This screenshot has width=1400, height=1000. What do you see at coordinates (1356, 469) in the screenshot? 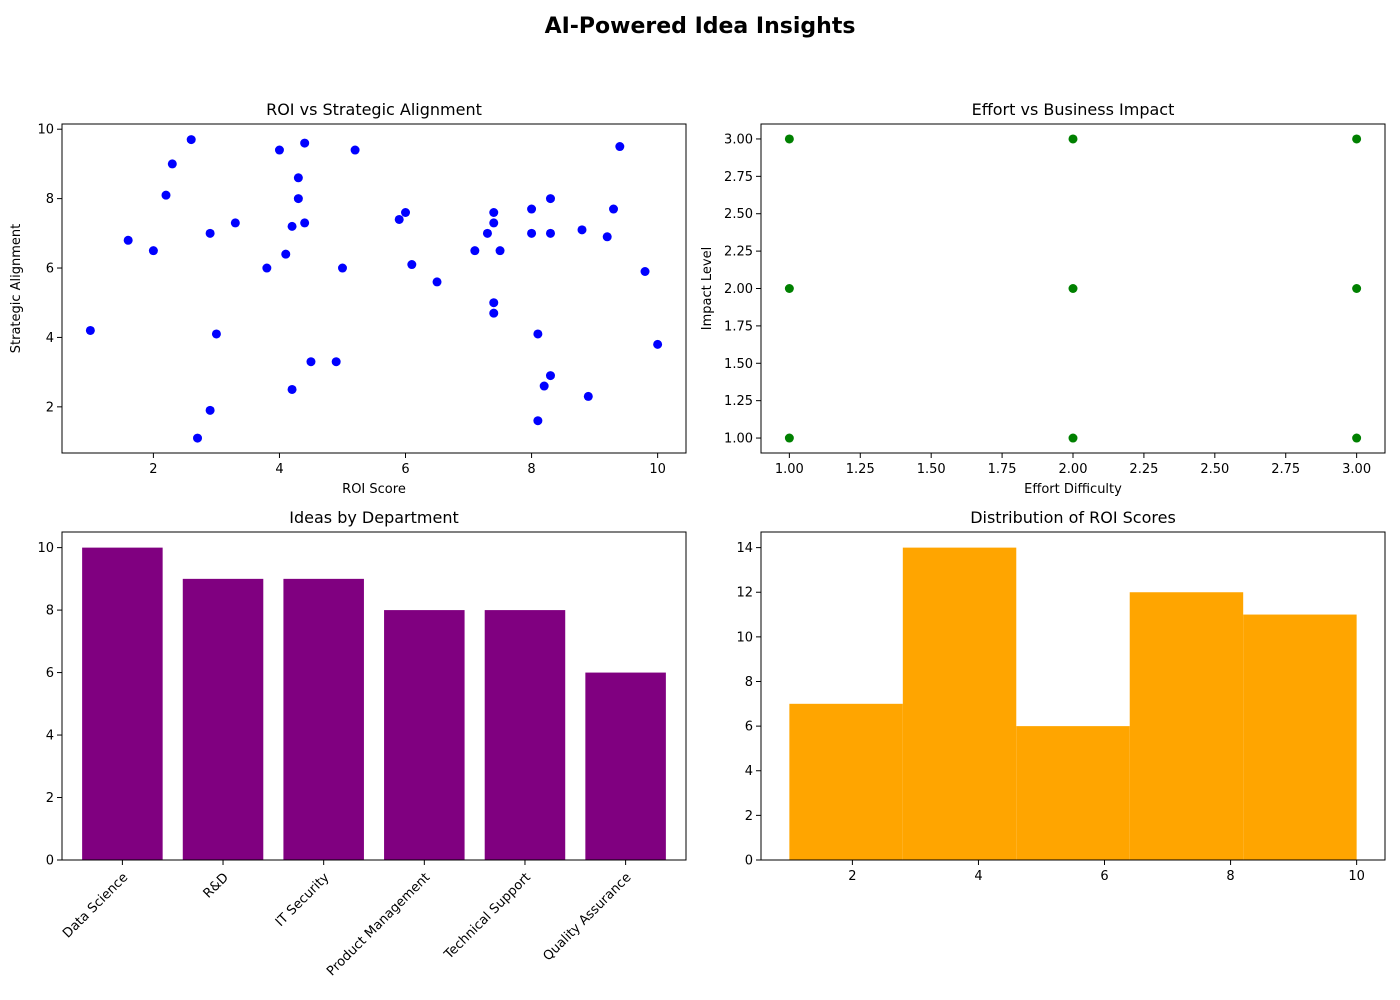
I see `x-tick-label: 3.00` at bounding box center [1356, 469].